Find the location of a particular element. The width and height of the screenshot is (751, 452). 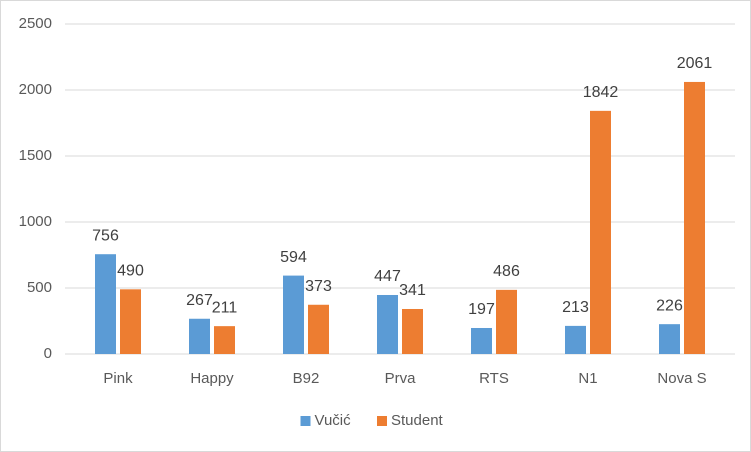

data-label: 447 is located at coordinates (387, 276).